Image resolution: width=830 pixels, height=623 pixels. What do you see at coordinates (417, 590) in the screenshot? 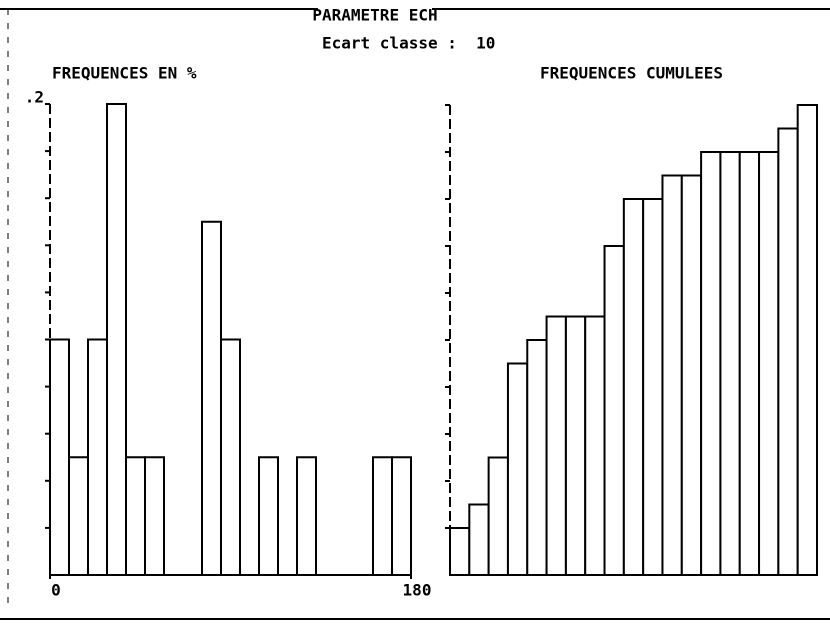
I see `x-tick-label: 180` at bounding box center [417, 590].